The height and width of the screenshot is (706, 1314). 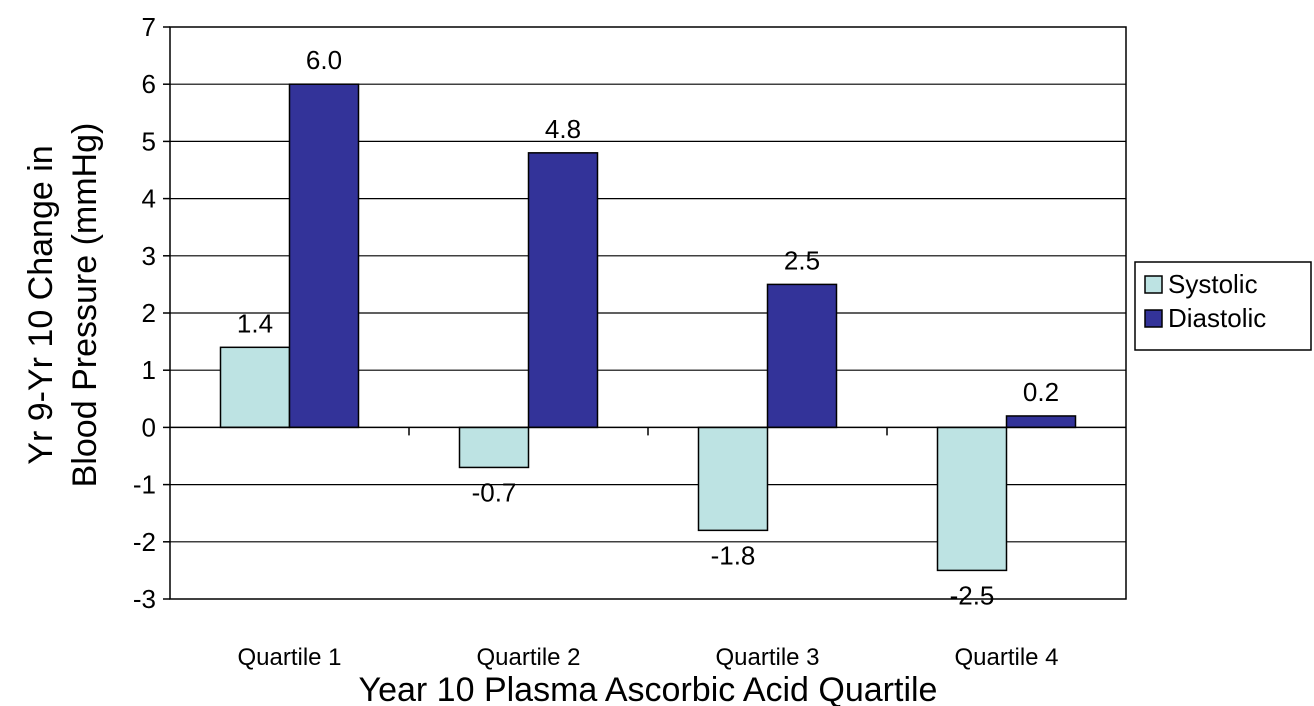 What do you see at coordinates (149, 313) in the screenshot?
I see `y-tick-label: 2` at bounding box center [149, 313].